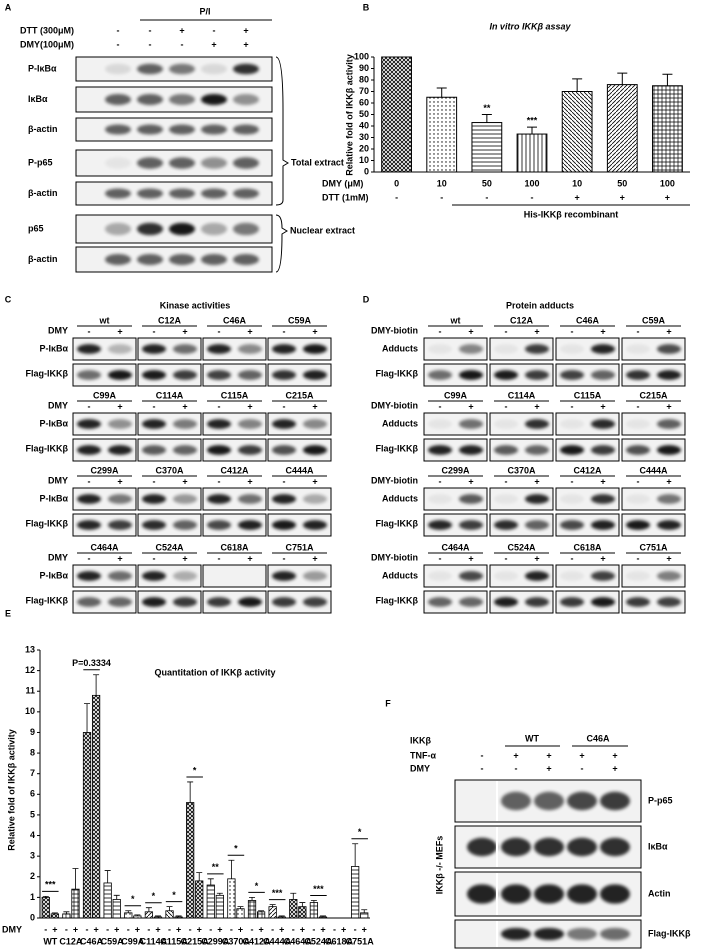 The image size is (704, 949). What do you see at coordinates (299, 395) in the screenshot?
I see `mutant-label: C215A` at bounding box center [299, 395].